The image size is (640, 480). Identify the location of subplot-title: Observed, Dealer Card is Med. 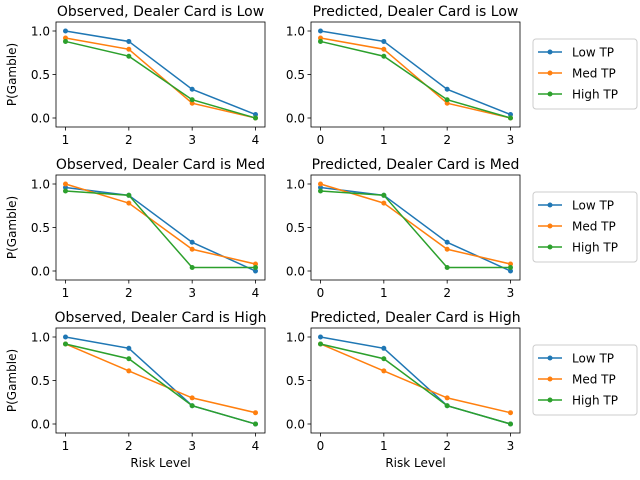
(160, 165).